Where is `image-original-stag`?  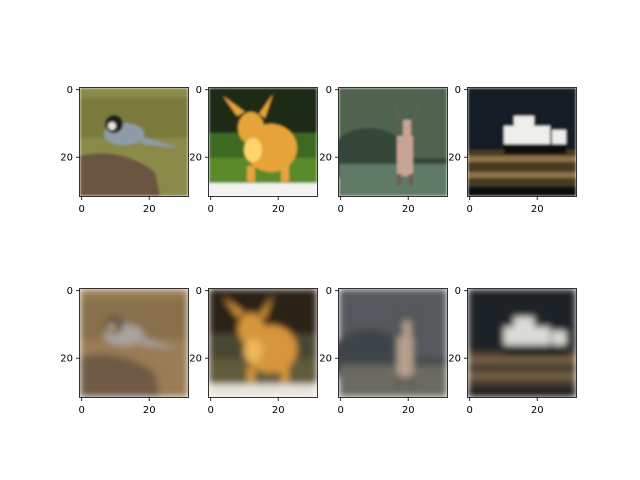
image-original-stag is located at coordinates (393, 142).